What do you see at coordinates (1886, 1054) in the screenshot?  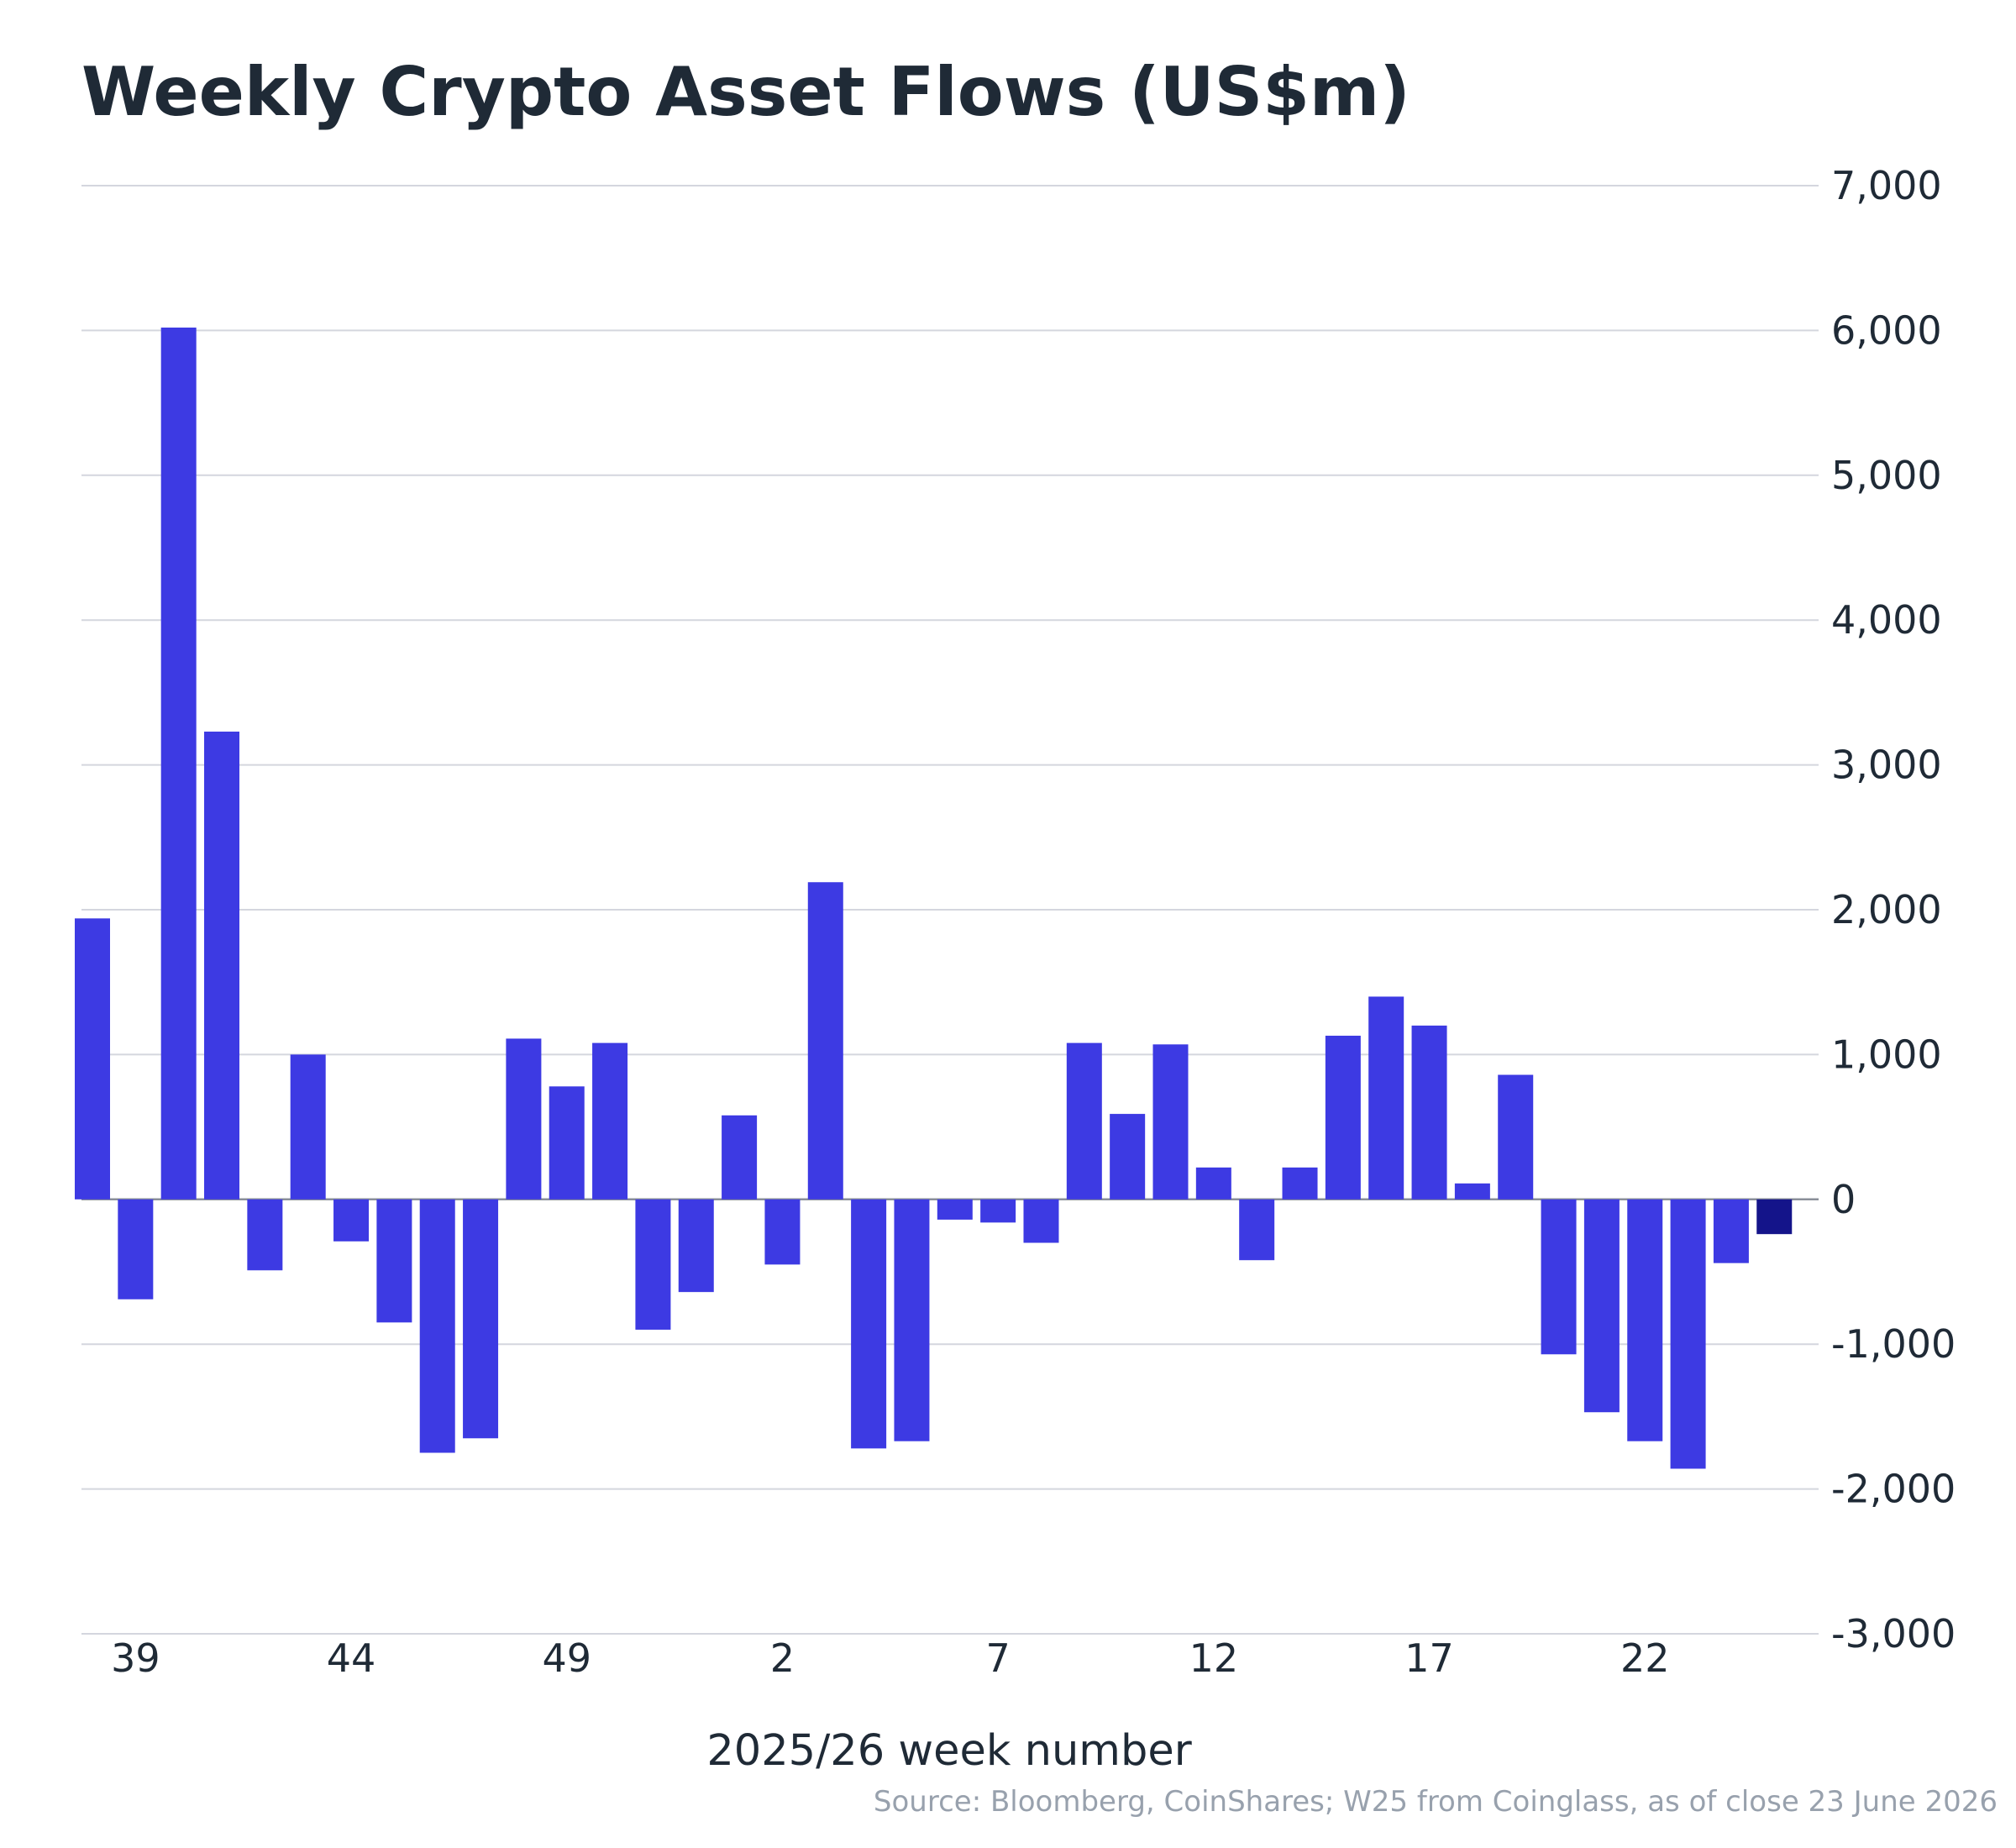 I see `y-tick-label: 1,000` at bounding box center [1886, 1054].